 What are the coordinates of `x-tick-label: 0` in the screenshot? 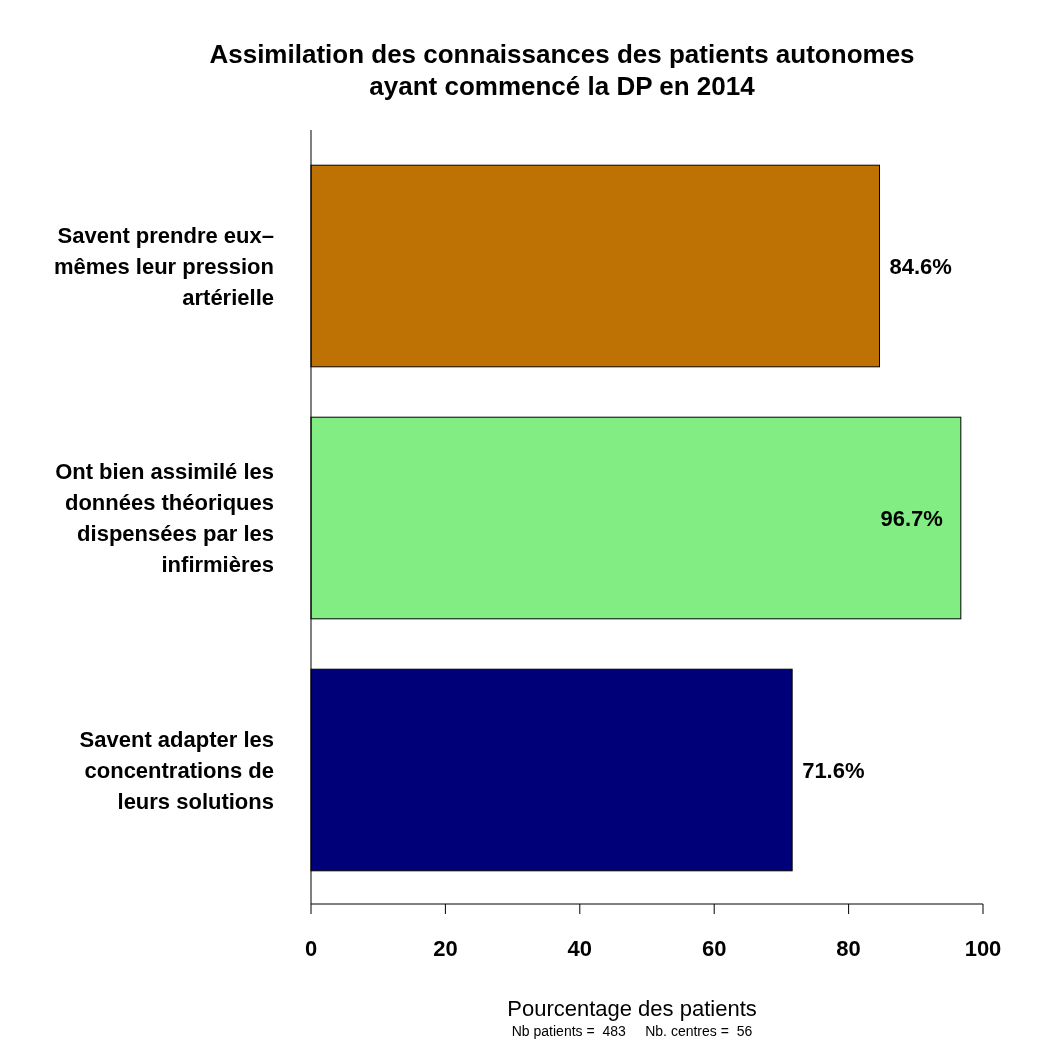 It's located at (311, 948).